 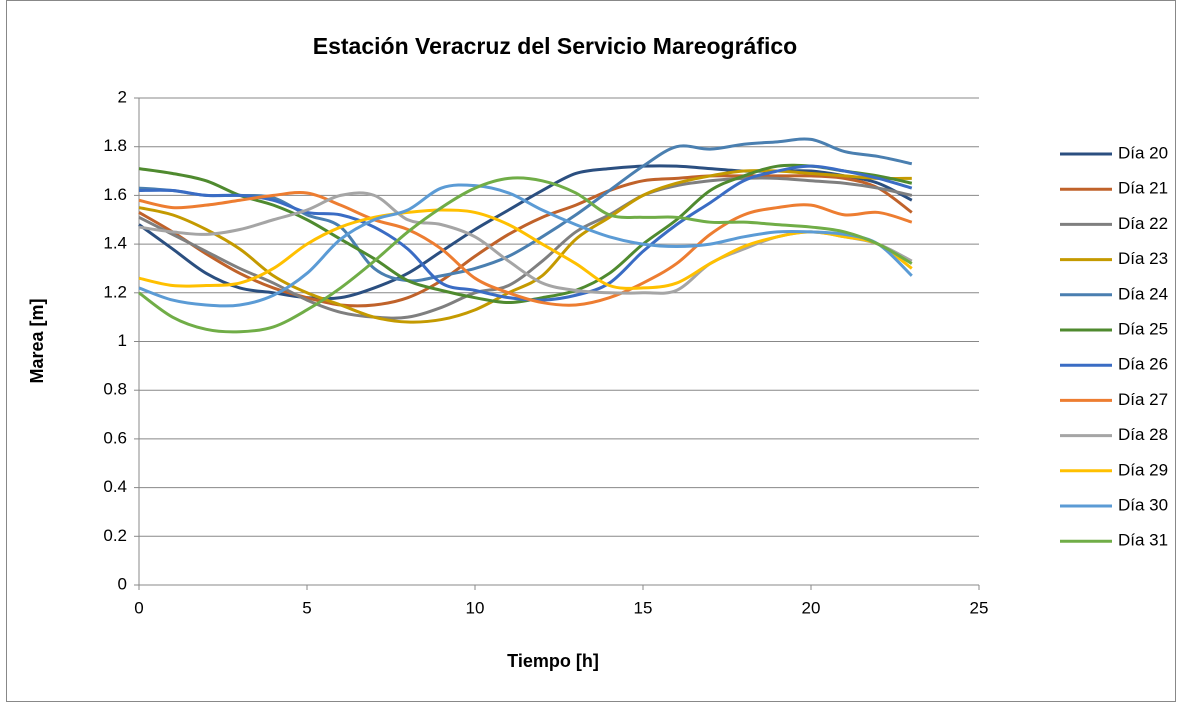 What do you see at coordinates (138, 607) in the screenshot?
I see `x-tick-label: 0` at bounding box center [138, 607].